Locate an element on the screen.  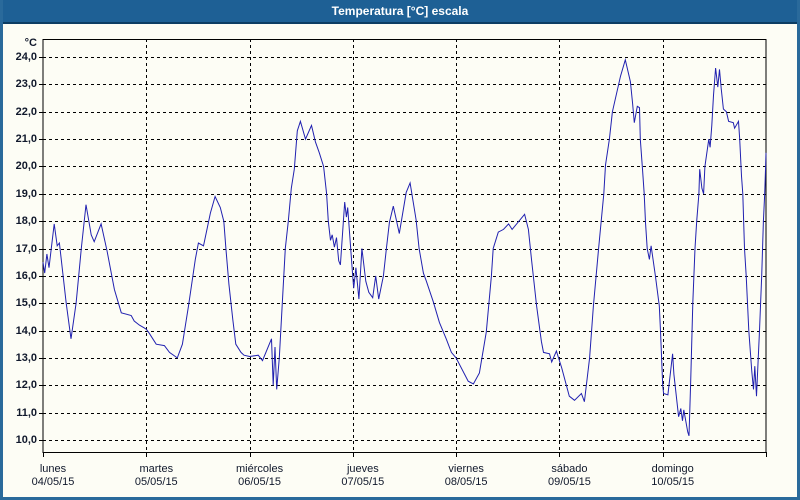
y-tick-label: 15,0 is located at coordinates (26, 303).